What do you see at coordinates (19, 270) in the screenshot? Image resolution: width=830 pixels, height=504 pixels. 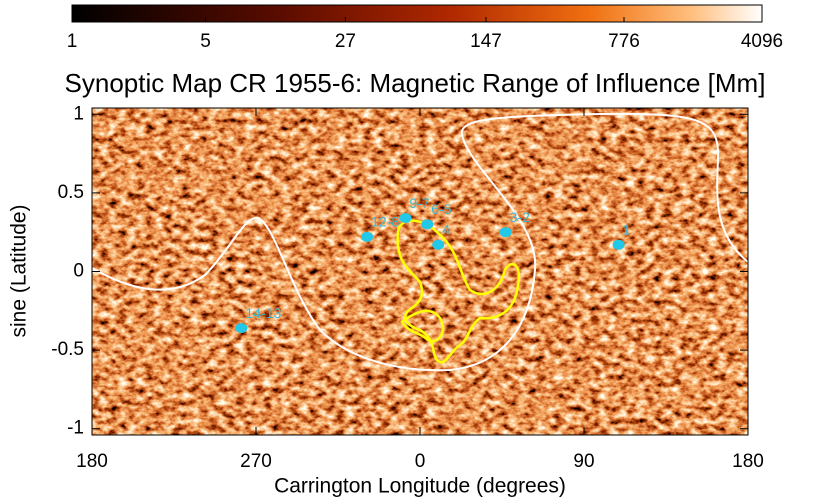 I see `y-axis-label: sine (Latitude)` at bounding box center [19, 270].